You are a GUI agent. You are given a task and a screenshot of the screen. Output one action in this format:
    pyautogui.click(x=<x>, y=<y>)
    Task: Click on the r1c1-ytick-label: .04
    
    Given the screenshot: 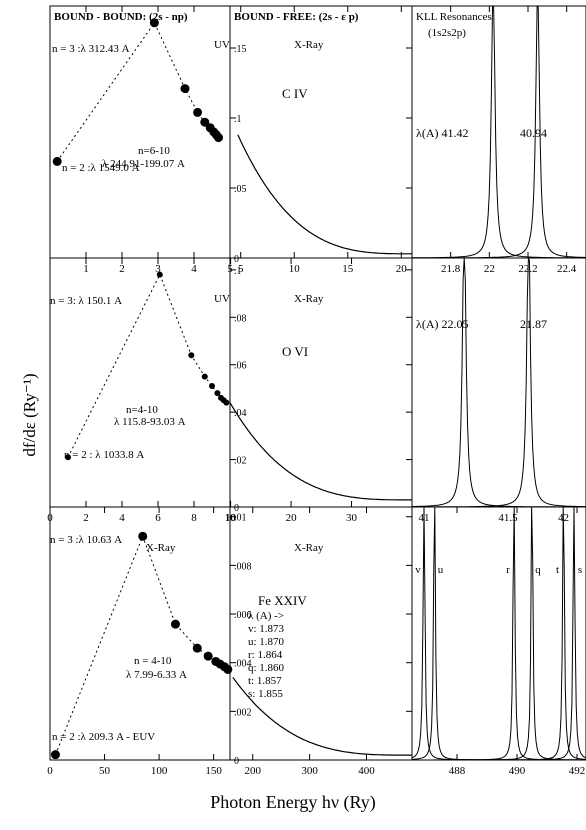 What is the action you would take?
    pyautogui.click(x=240, y=413)
    